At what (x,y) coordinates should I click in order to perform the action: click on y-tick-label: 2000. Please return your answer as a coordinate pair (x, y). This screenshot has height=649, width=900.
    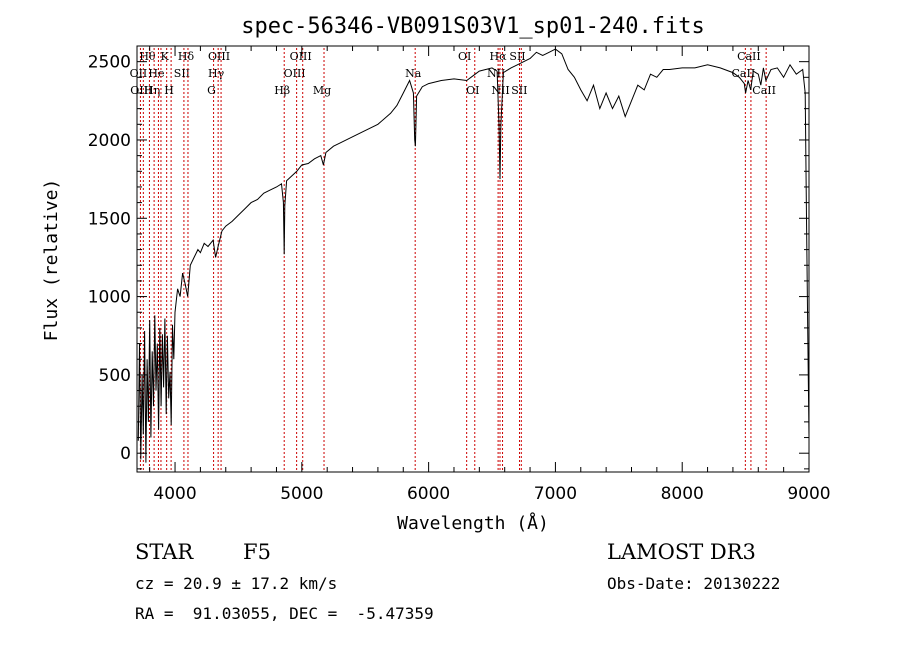
    Looking at the image, I should click on (109, 141).